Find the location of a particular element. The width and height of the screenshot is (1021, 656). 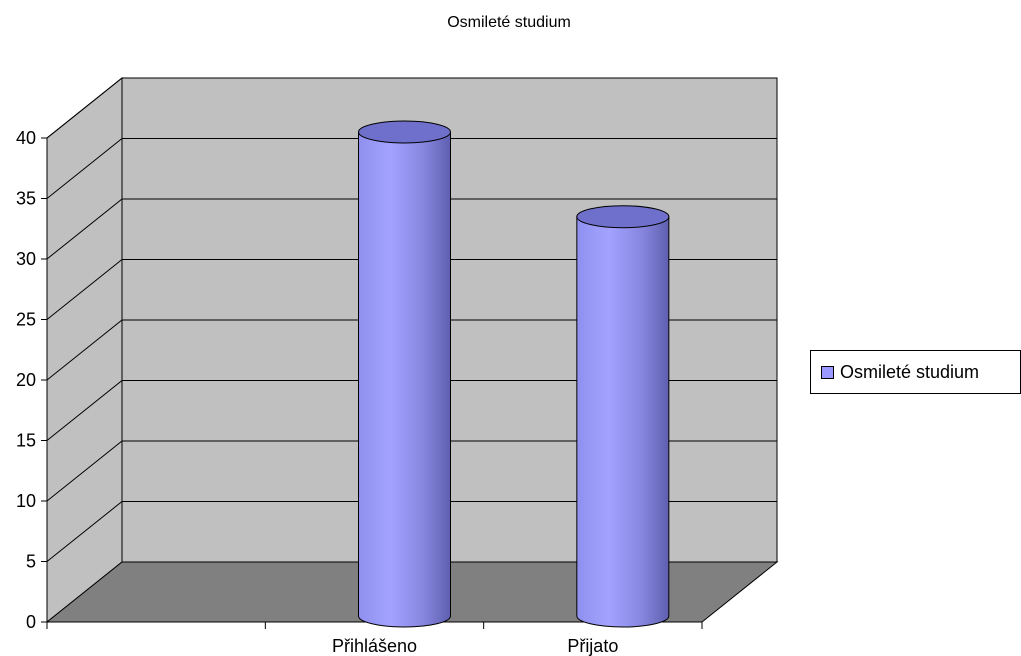

y-tick-label: 10 is located at coordinates (26, 501).